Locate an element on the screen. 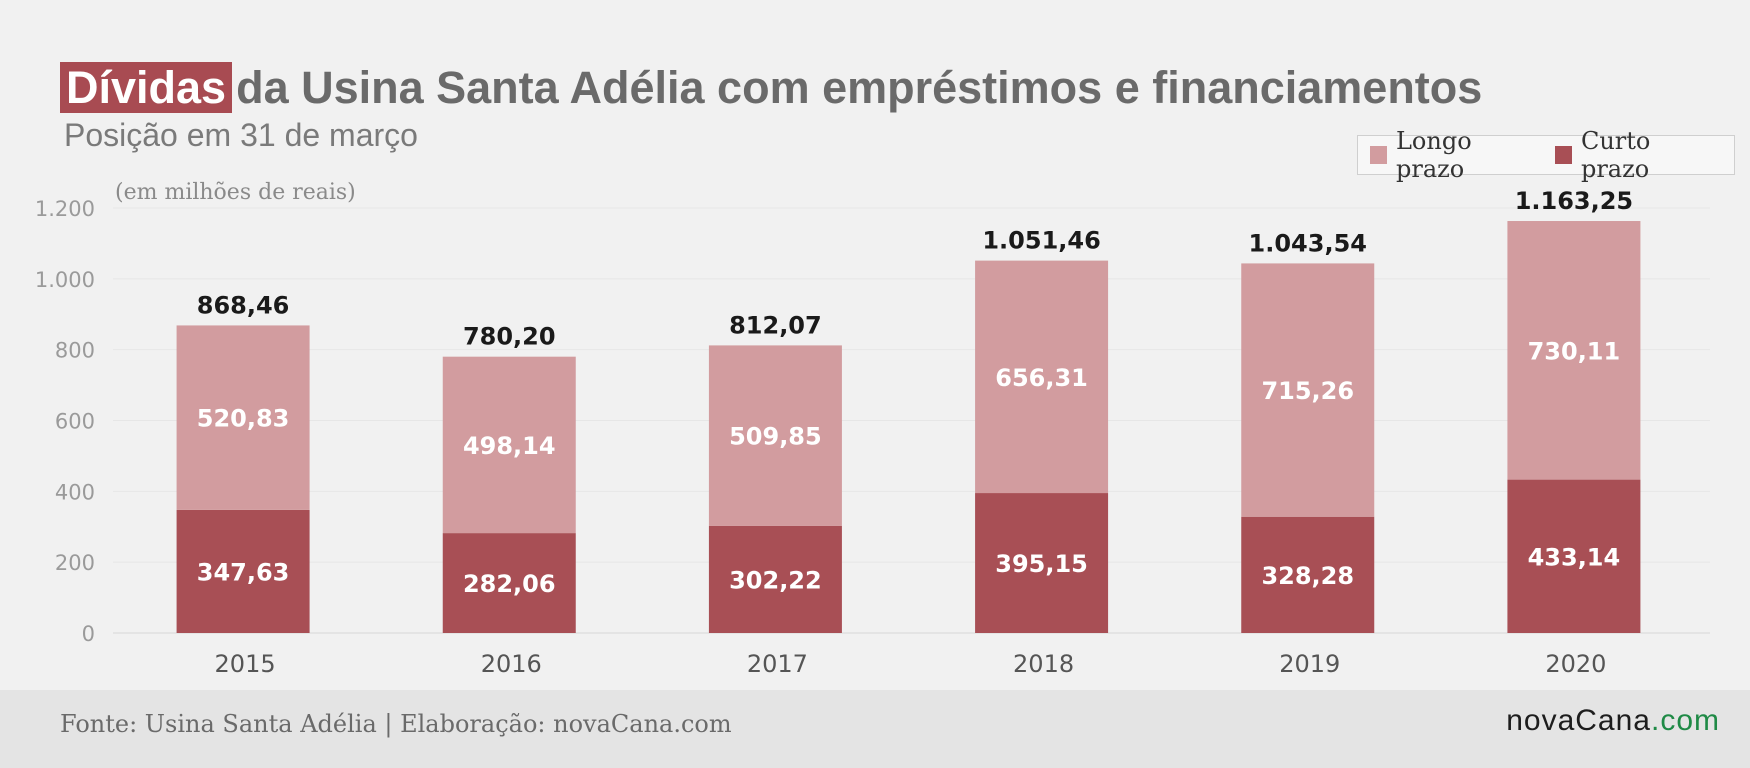 This screenshot has width=1750, height=768. segment-value-label: 395,15 is located at coordinates (1041, 564).